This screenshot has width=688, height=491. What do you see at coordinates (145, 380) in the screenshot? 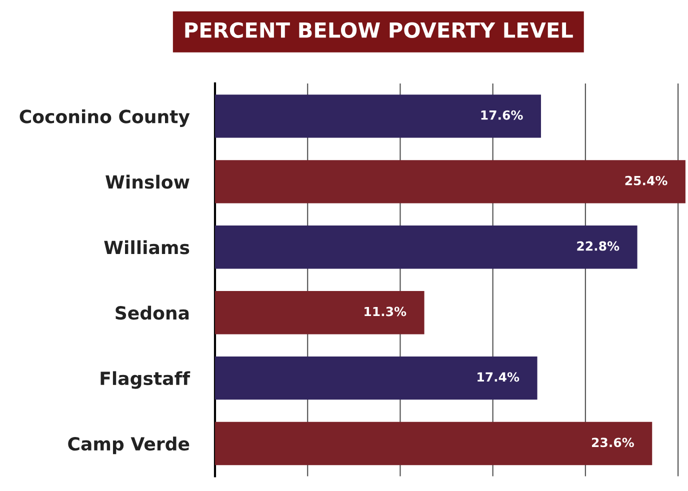
I see `y-tick-label: Flagstaff` at bounding box center [145, 380].